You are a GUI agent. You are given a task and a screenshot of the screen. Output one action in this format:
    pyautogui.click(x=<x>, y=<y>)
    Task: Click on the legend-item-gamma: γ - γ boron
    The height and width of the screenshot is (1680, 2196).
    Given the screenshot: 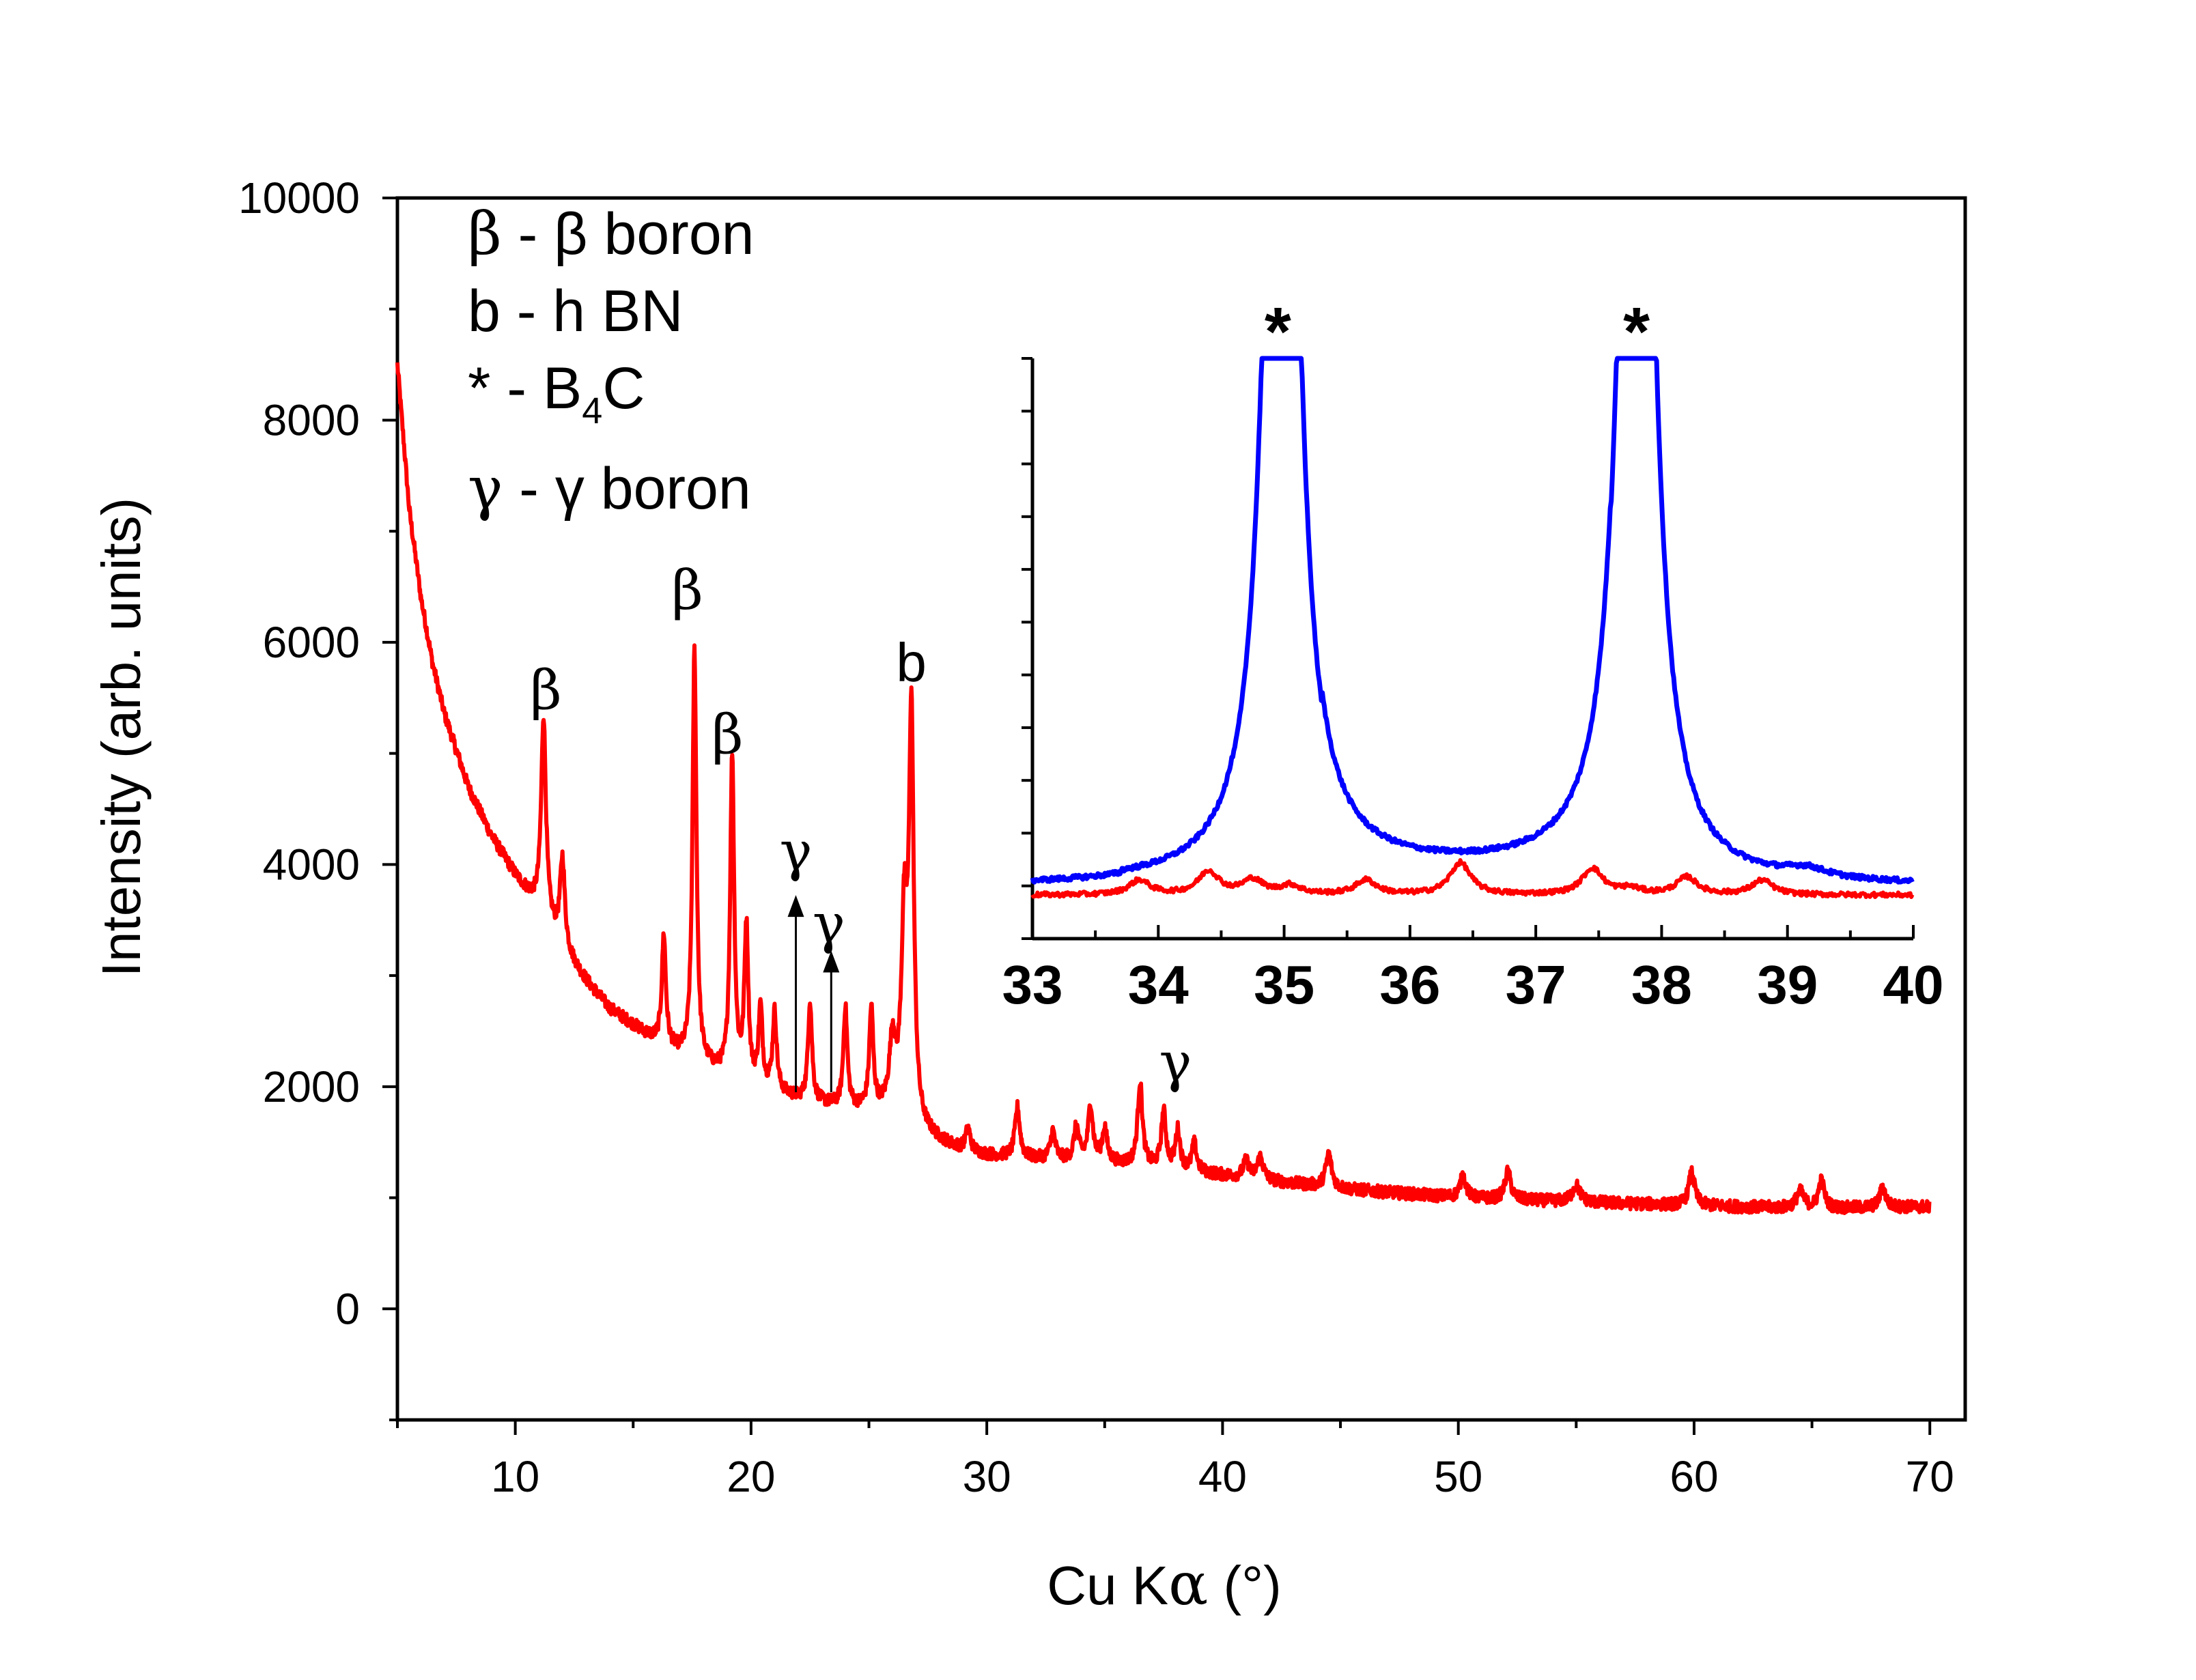 What is the action you would take?
    pyautogui.click(x=610, y=489)
    